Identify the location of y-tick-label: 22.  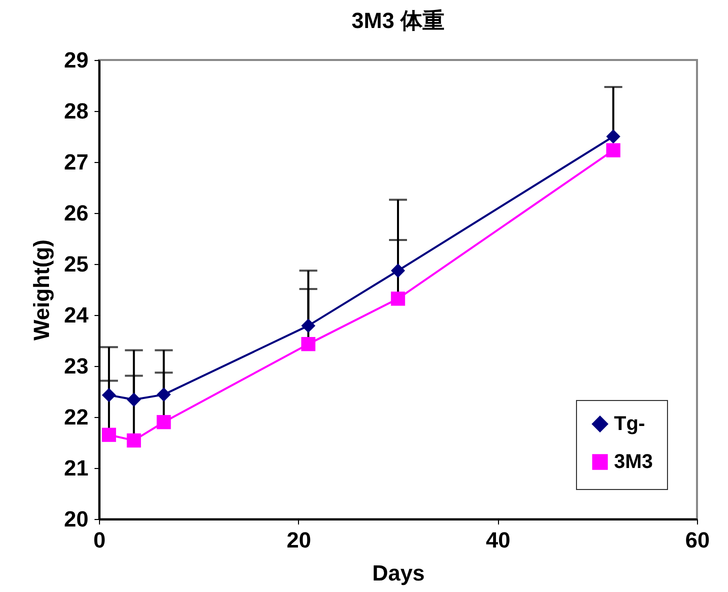
(76, 417).